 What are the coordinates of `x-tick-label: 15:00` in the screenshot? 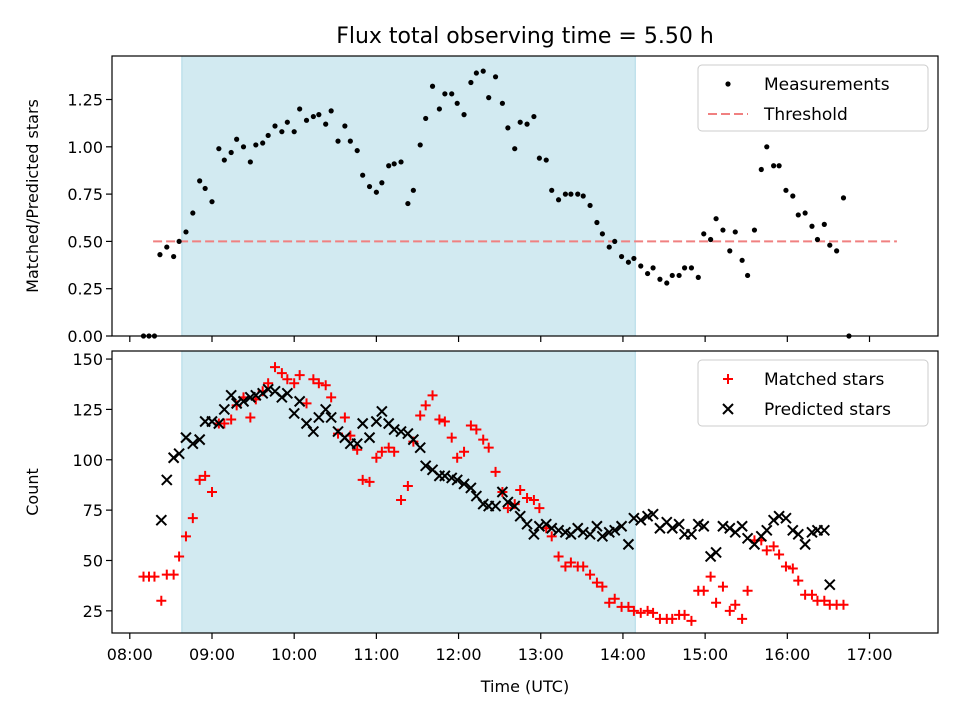 It's located at (705, 654).